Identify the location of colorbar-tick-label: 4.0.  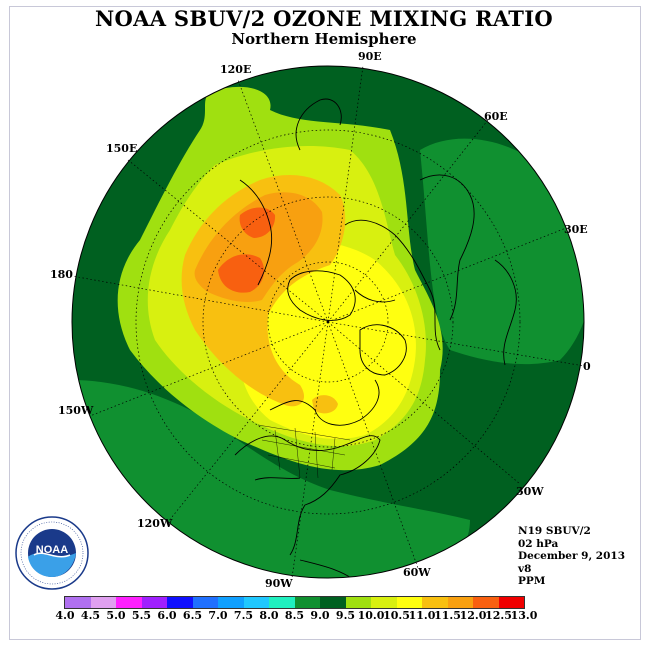
(65, 615).